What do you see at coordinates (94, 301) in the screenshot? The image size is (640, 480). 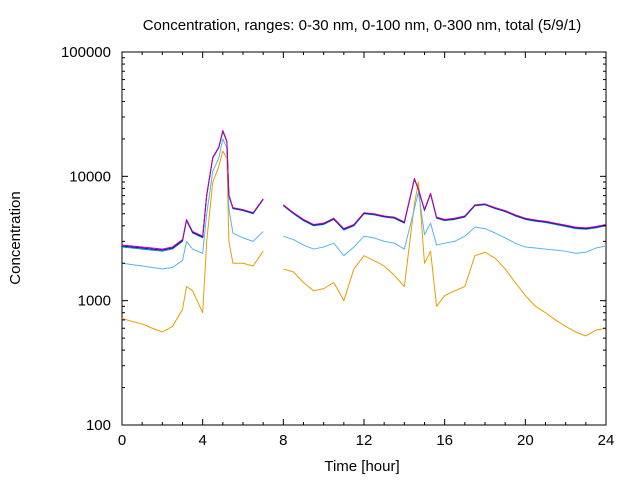 I see `y-tick-label: 1000` at bounding box center [94, 301].